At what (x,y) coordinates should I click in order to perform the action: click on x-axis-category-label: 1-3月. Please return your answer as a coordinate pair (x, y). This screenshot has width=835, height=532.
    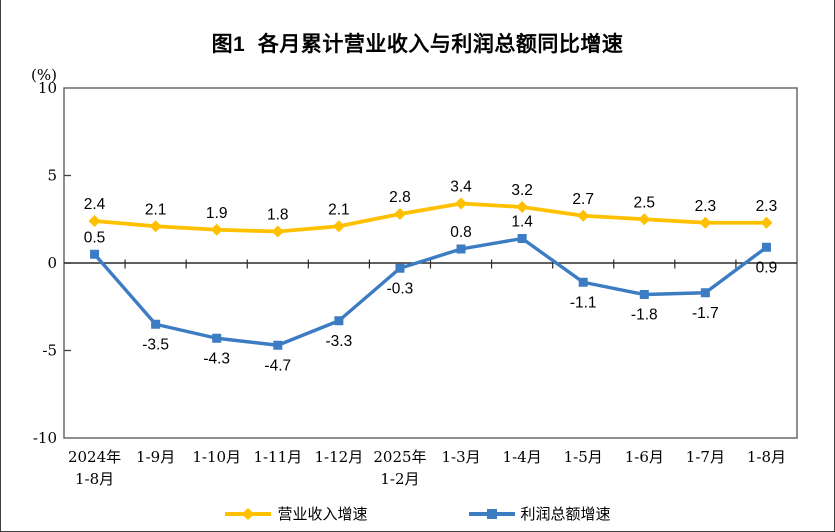
    Looking at the image, I should click on (460, 457).